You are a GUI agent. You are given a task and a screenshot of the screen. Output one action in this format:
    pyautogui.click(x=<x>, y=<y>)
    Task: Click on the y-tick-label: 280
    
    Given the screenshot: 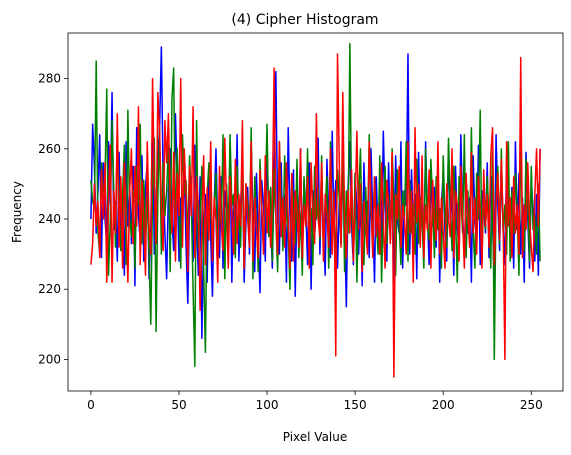 What is the action you would take?
    pyautogui.click(x=49, y=79)
    